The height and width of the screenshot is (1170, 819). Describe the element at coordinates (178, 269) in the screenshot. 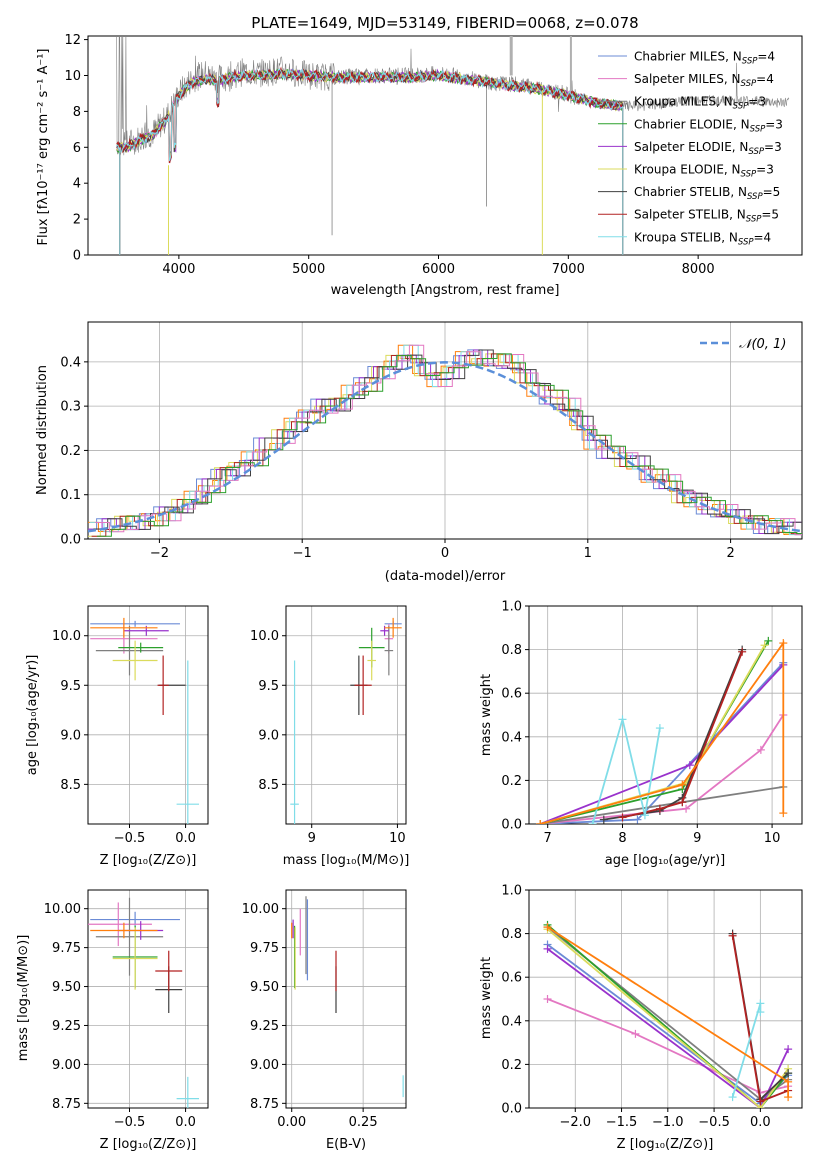

I see `spectrum-axes-xtick-label: 4000` at that location.